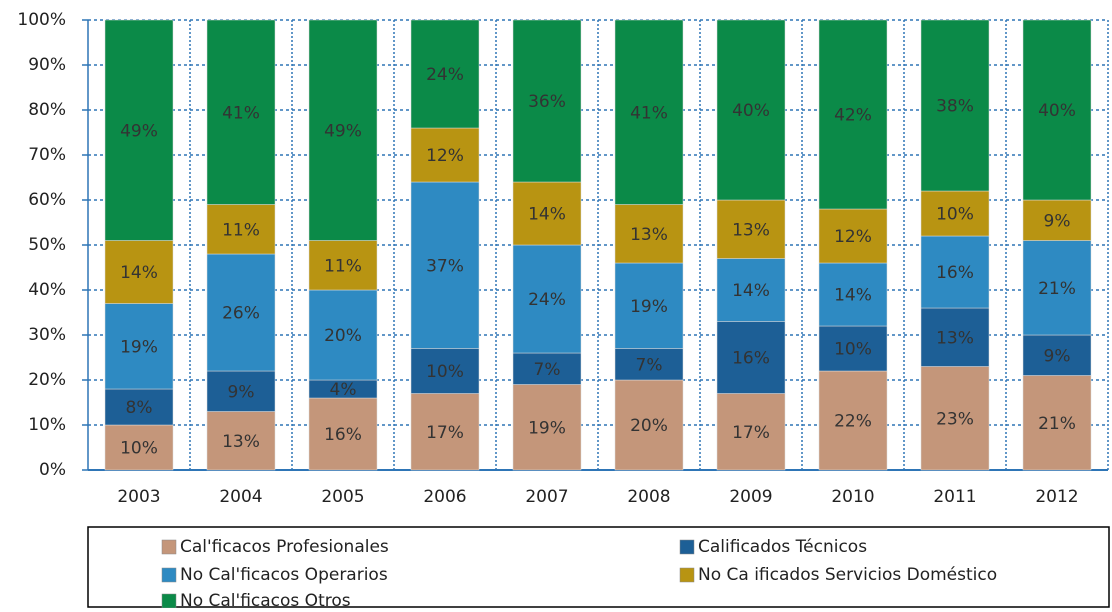 The height and width of the screenshot is (612, 1112). I want to click on y-tick-label: 80%, so click(47, 110).